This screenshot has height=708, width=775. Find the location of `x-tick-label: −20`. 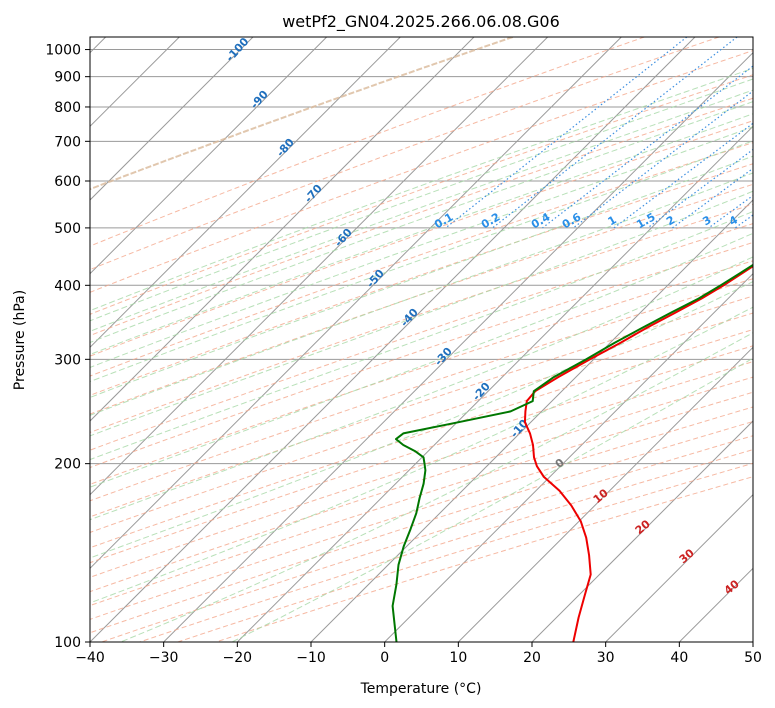

x-tick-label: −20 is located at coordinates (238, 658).